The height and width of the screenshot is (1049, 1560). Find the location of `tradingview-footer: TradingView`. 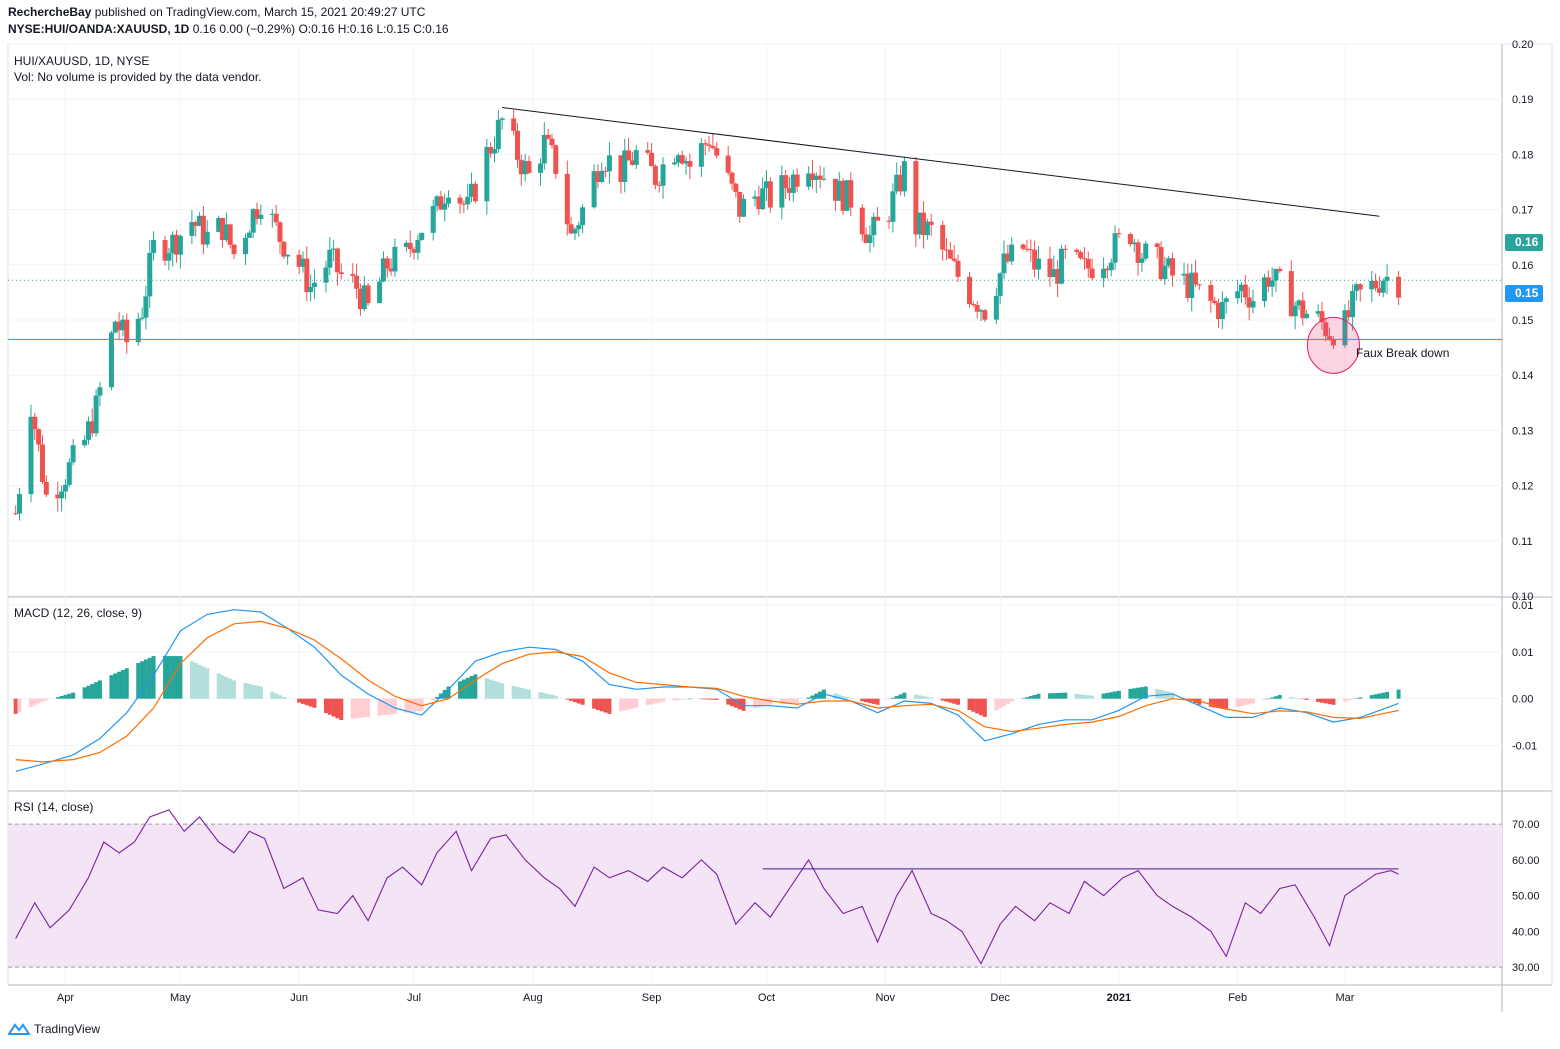

tradingview-footer: TradingView is located at coordinates (54, 1029).